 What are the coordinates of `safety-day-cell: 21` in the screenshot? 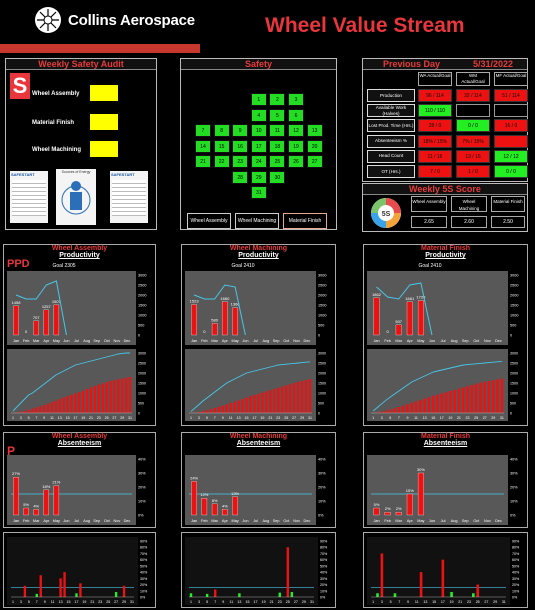 It's located at (203, 161).